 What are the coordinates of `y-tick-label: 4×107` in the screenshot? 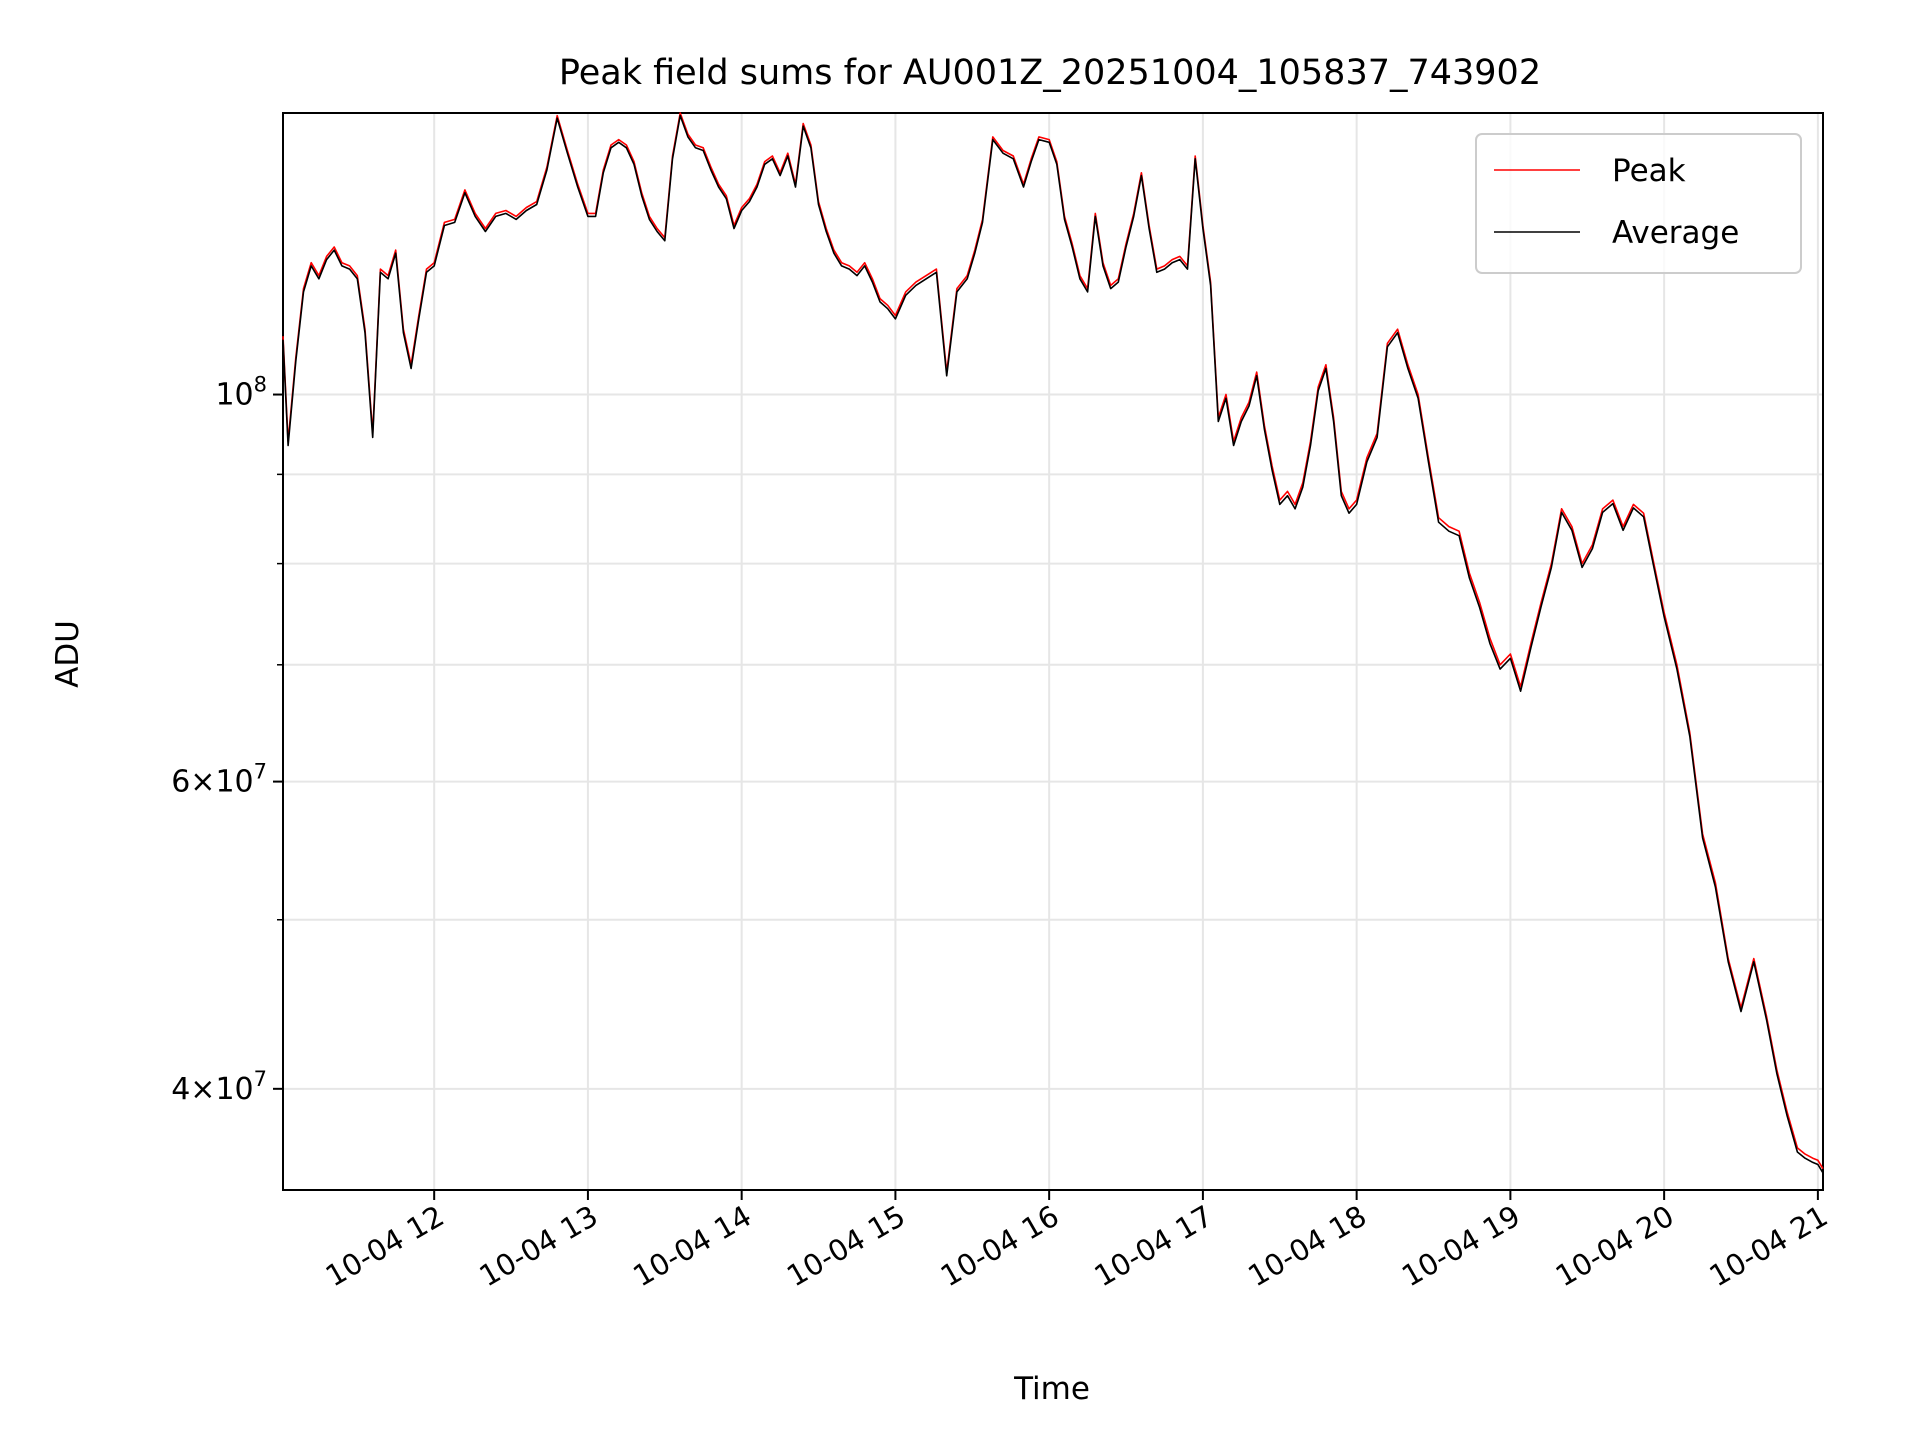 It's located at (219, 1087).